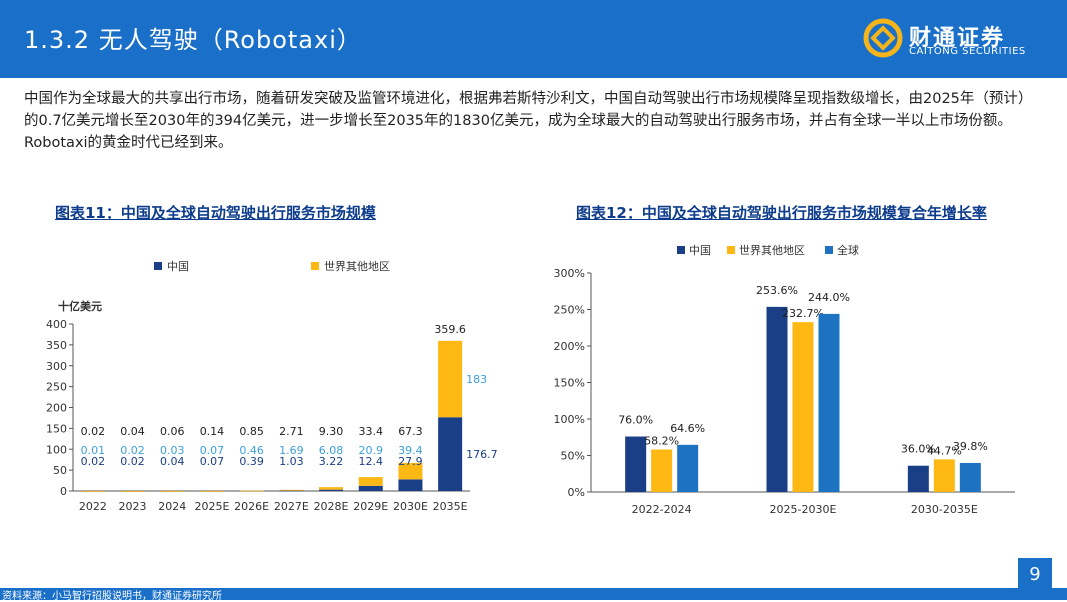  What do you see at coordinates (331, 431) in the screenshot?
I see `total-label: 9.30` at bounding box center [331, 431].